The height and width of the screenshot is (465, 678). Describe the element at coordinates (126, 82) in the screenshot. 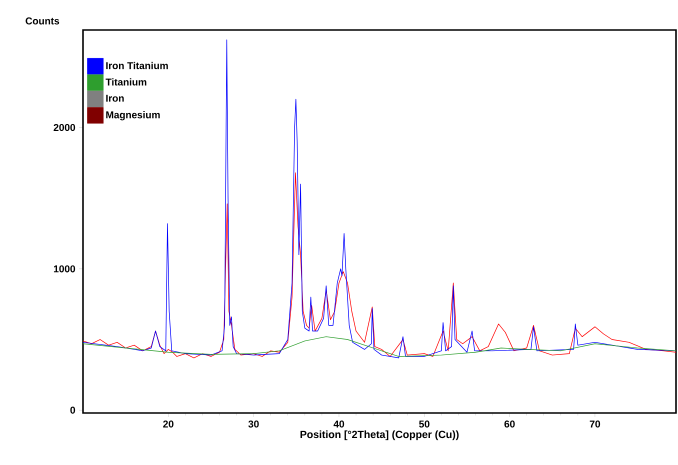

I see `legend-label: Titanium` at that location.